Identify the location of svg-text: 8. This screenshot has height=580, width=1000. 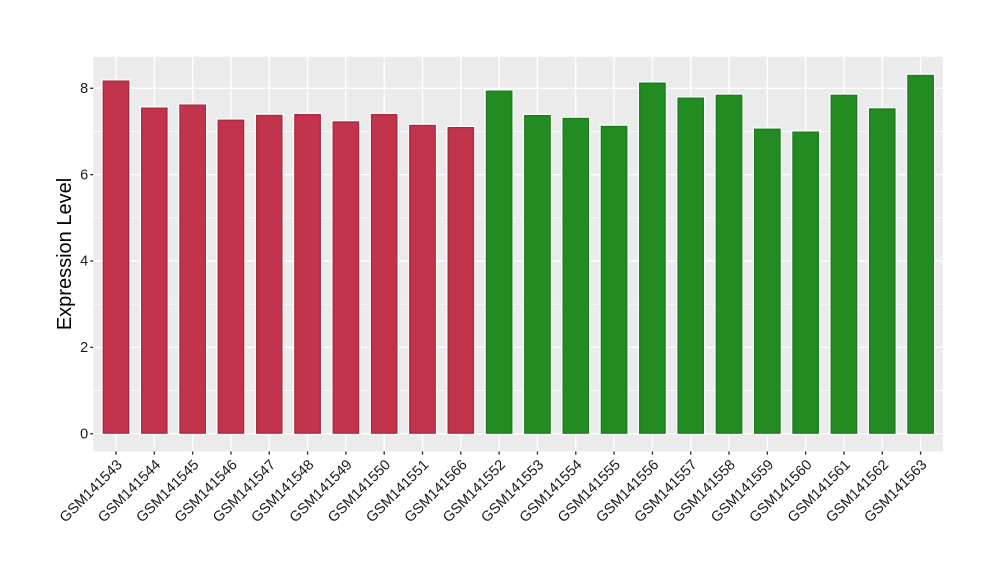
(84, 89).